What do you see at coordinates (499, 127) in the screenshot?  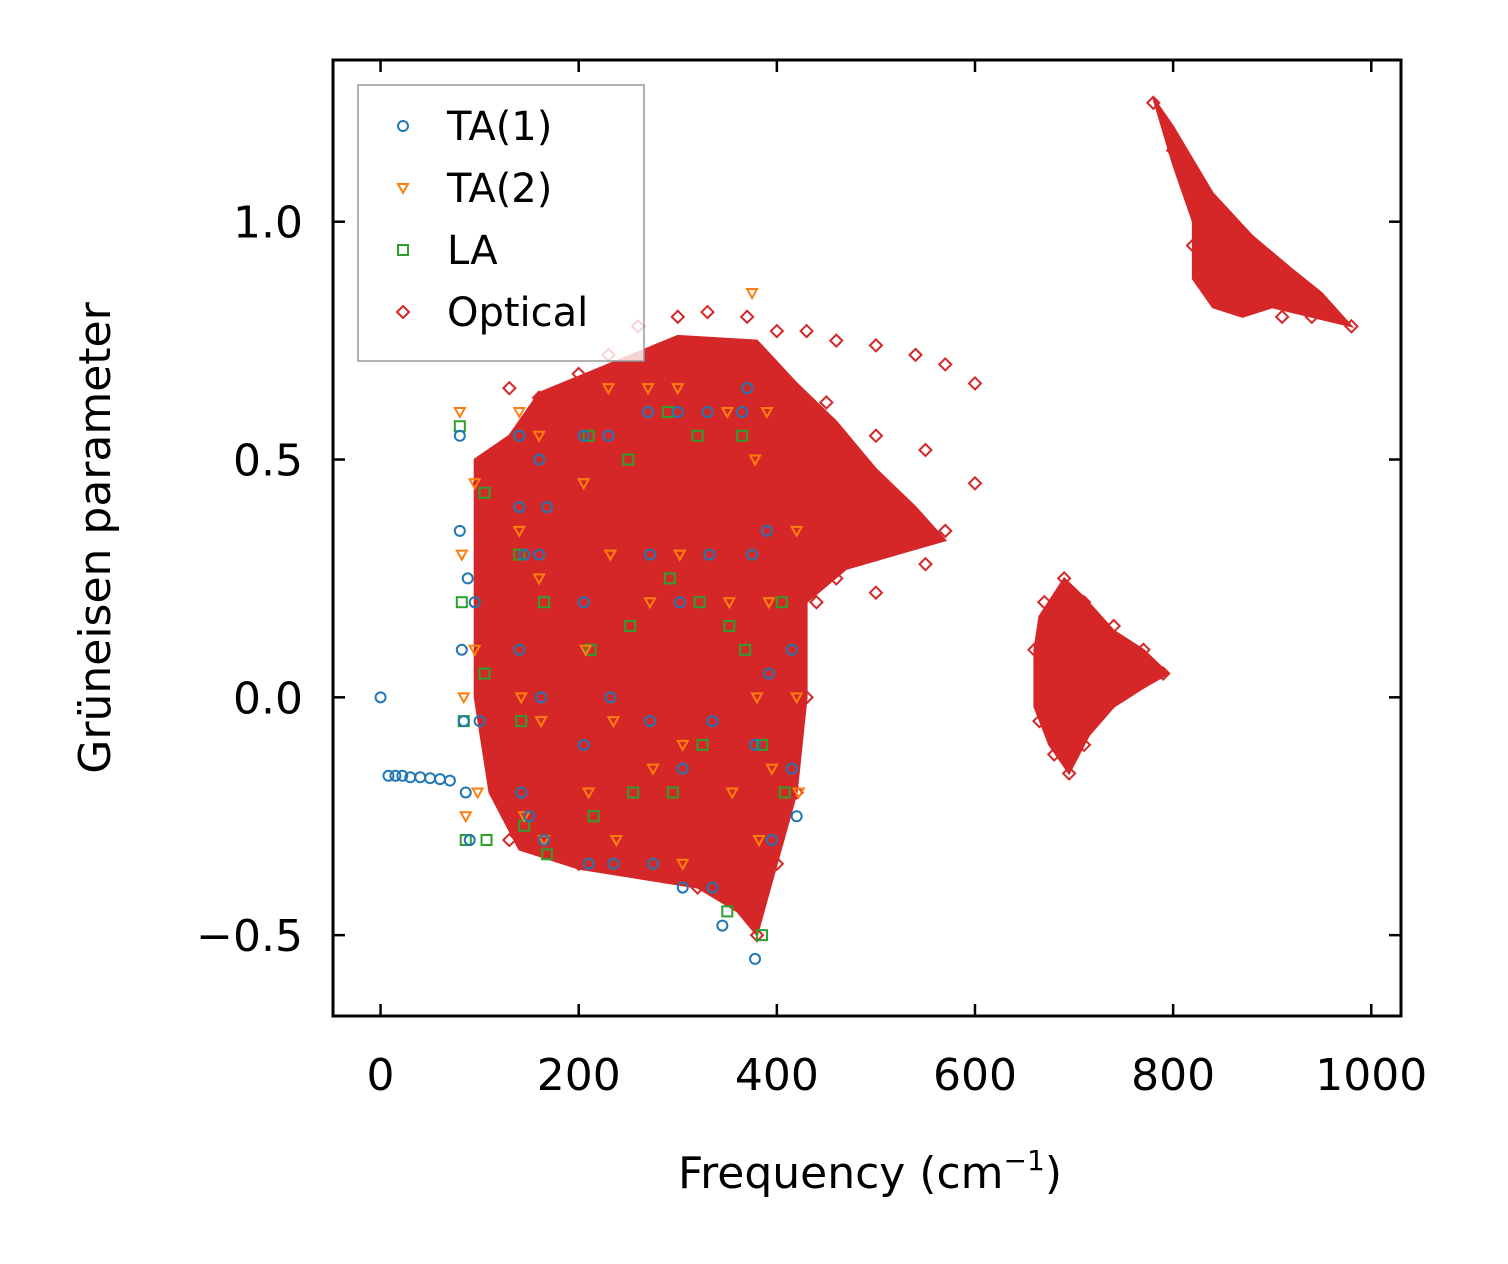 I see `legend-label-ta-1: TA(1)` at bounding box center [499, 127].